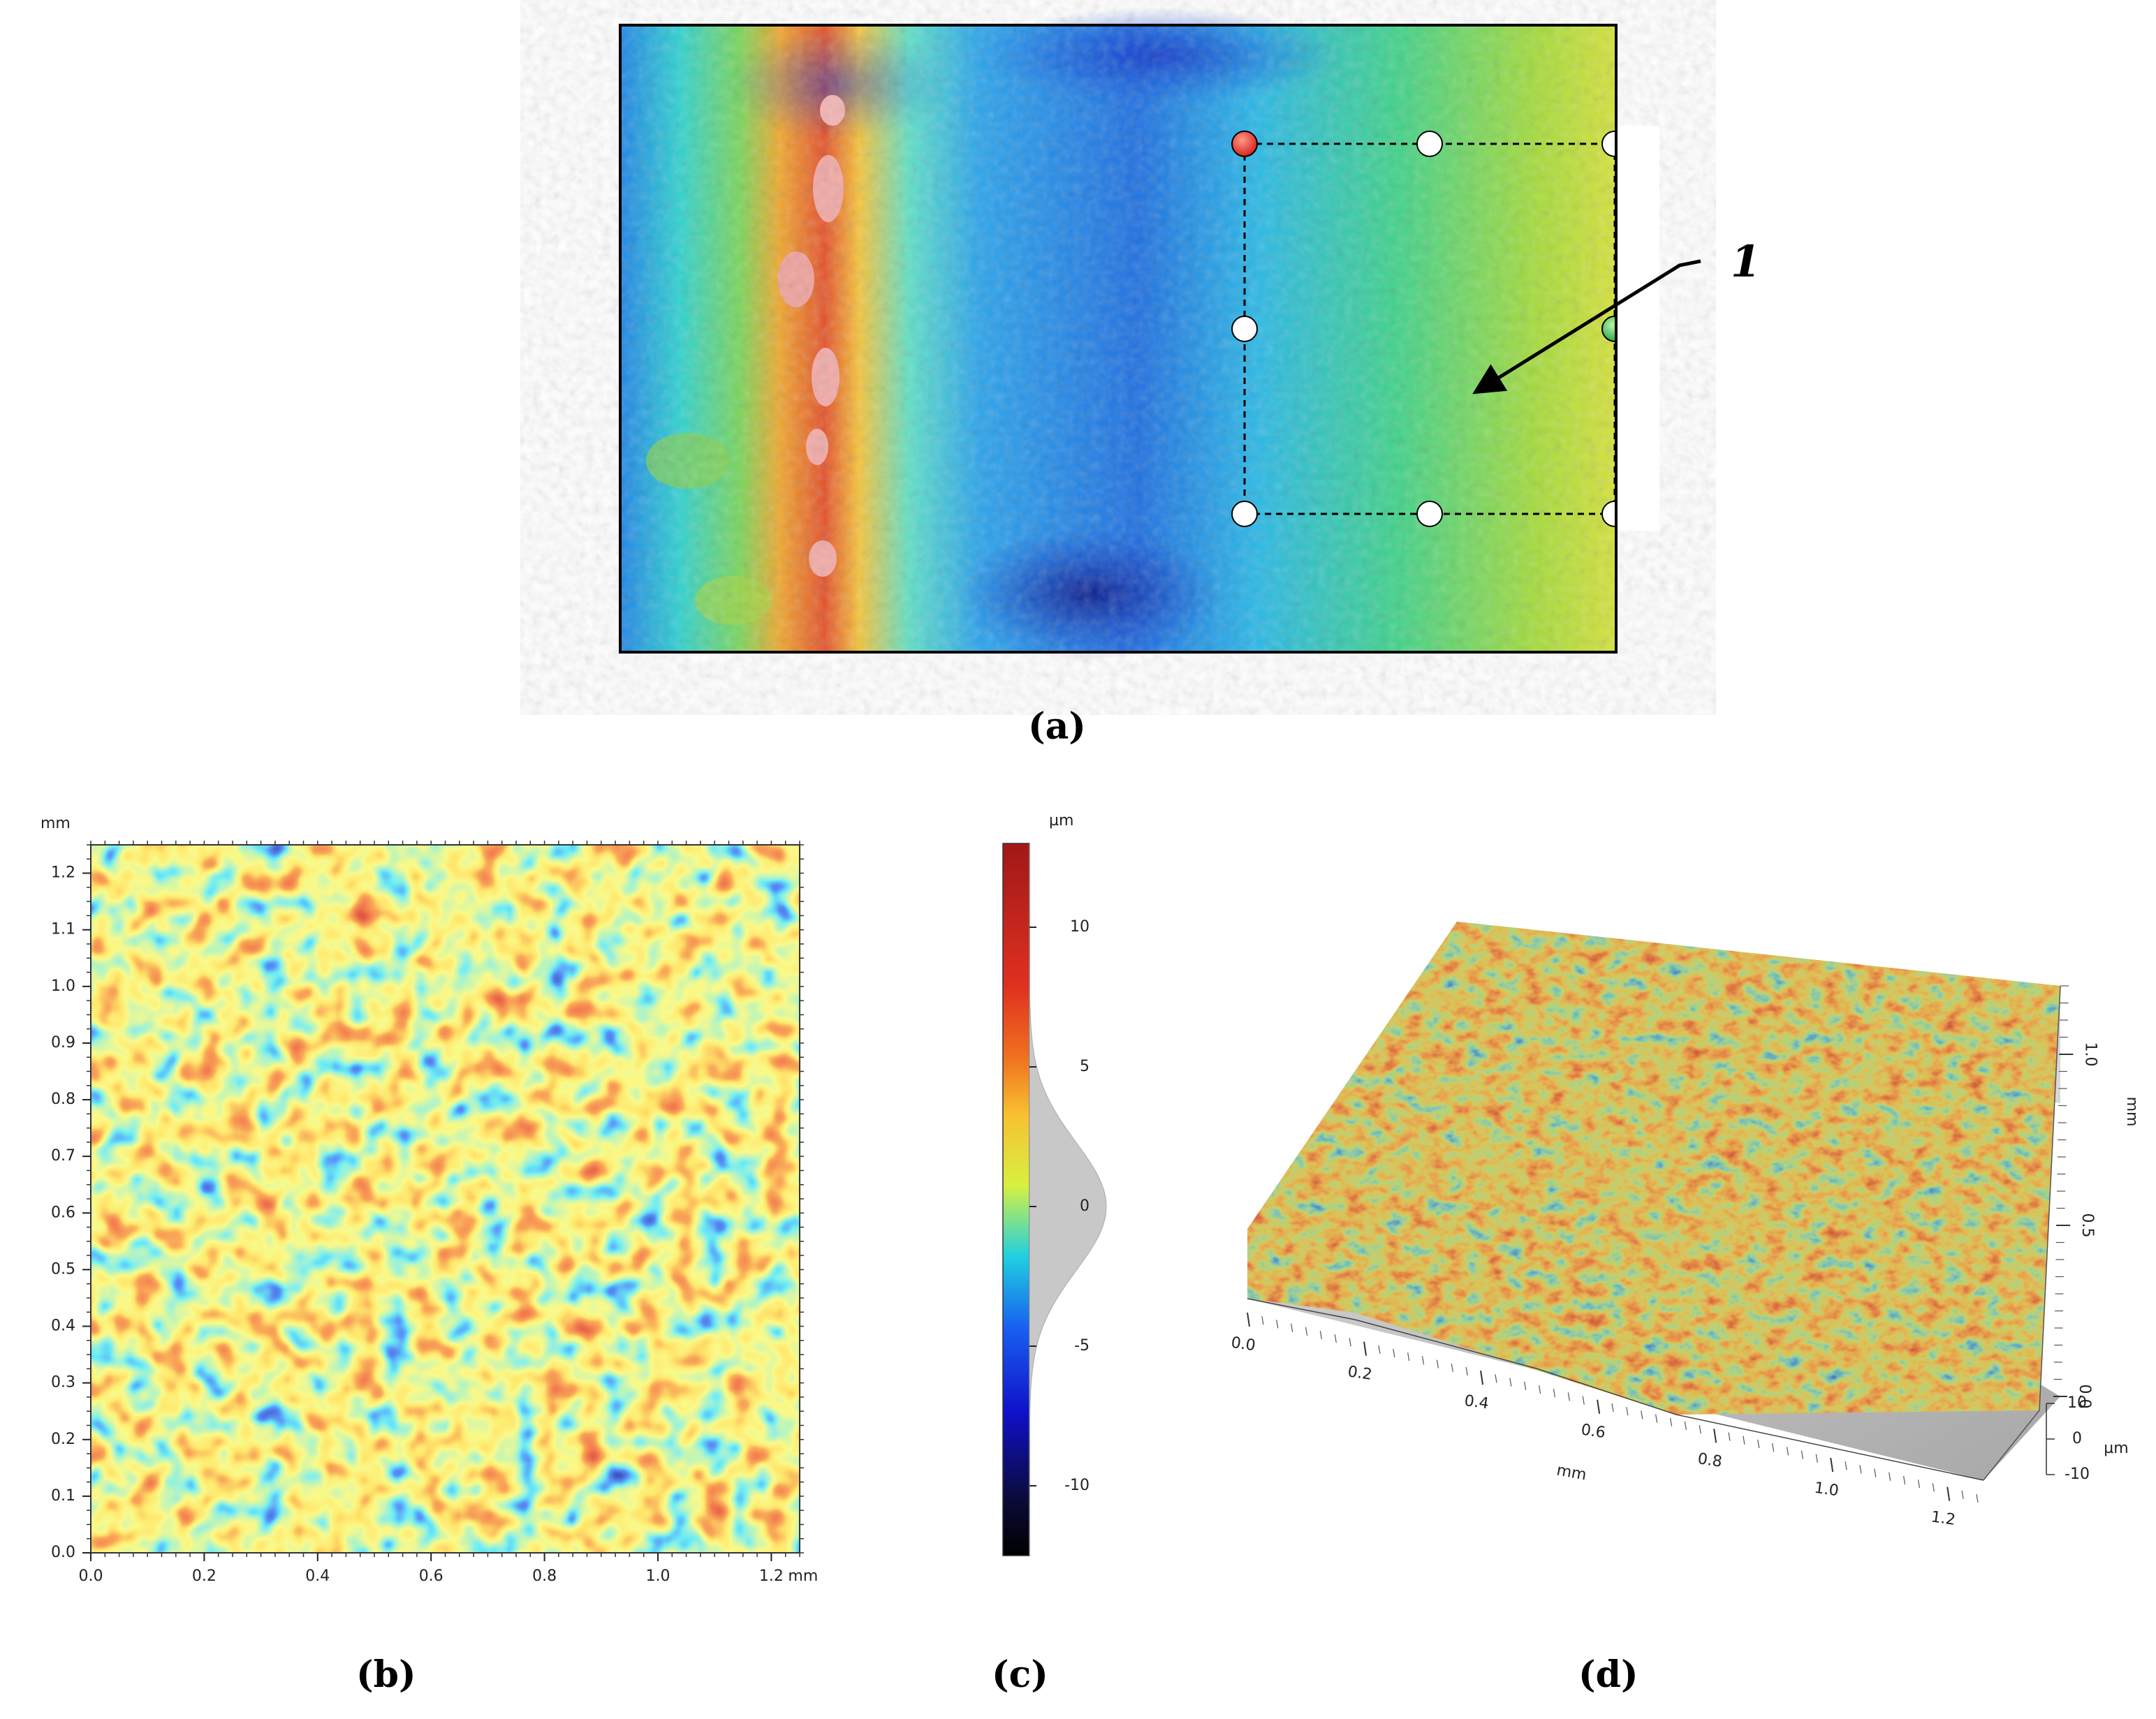 The width and height of the screenshot is (2156, 1719). I want to click on colorbar-tick-label: -10, so click(1077, 1486).